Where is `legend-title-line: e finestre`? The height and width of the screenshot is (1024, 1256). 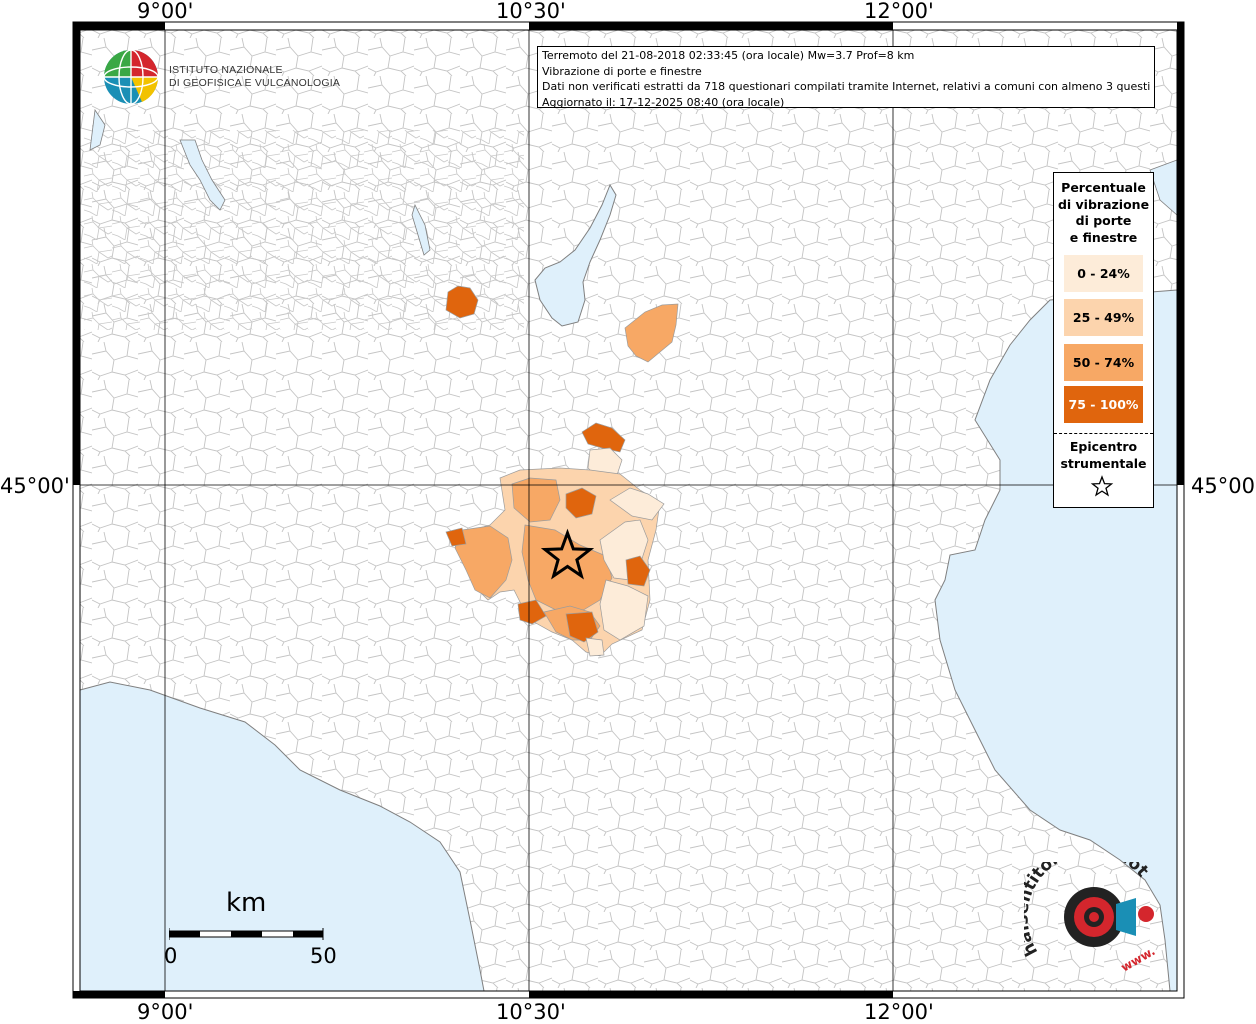
legend-title-line: e finestre is located at coordinates (1103, 237).